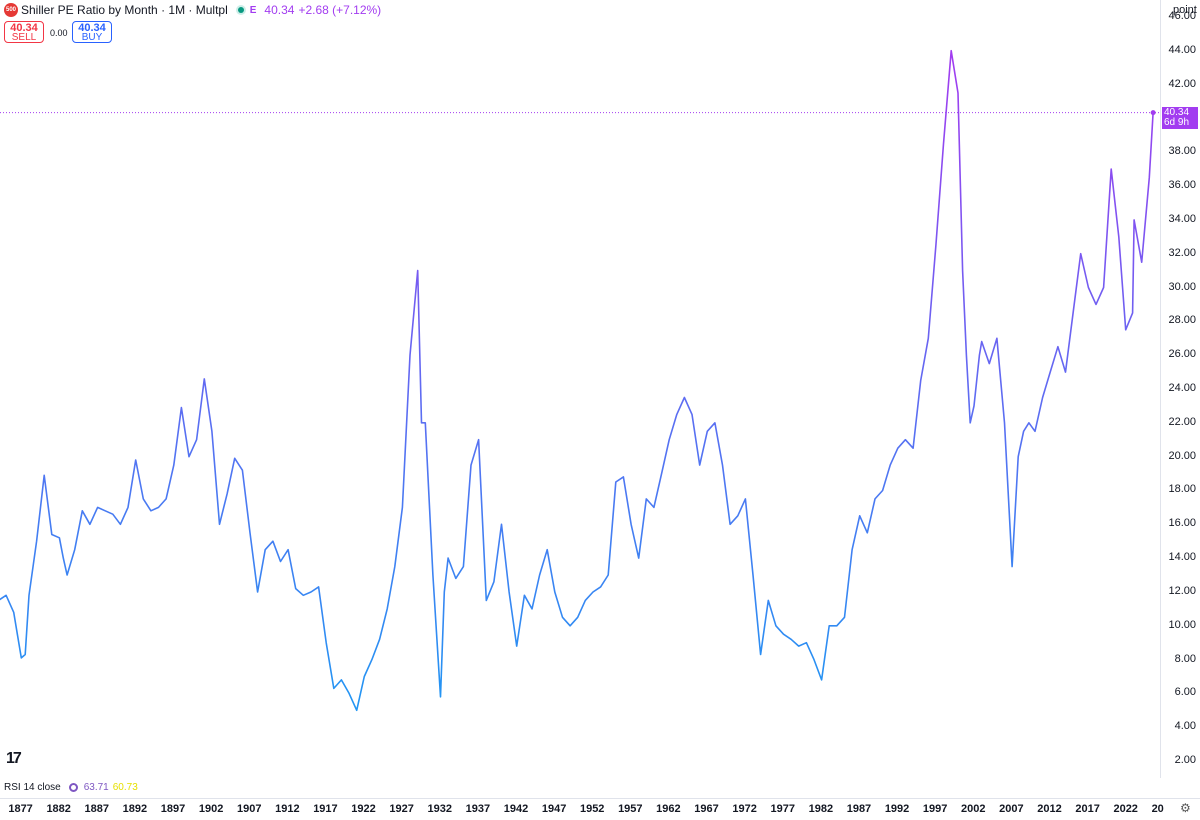 Image resolution: width=1200 pixels, height=820 pixels. What do you see at coordinates (1182, 354) in the screenshot?
I see `price-tick-label: 26.00` at bounding box center [1182, 354].